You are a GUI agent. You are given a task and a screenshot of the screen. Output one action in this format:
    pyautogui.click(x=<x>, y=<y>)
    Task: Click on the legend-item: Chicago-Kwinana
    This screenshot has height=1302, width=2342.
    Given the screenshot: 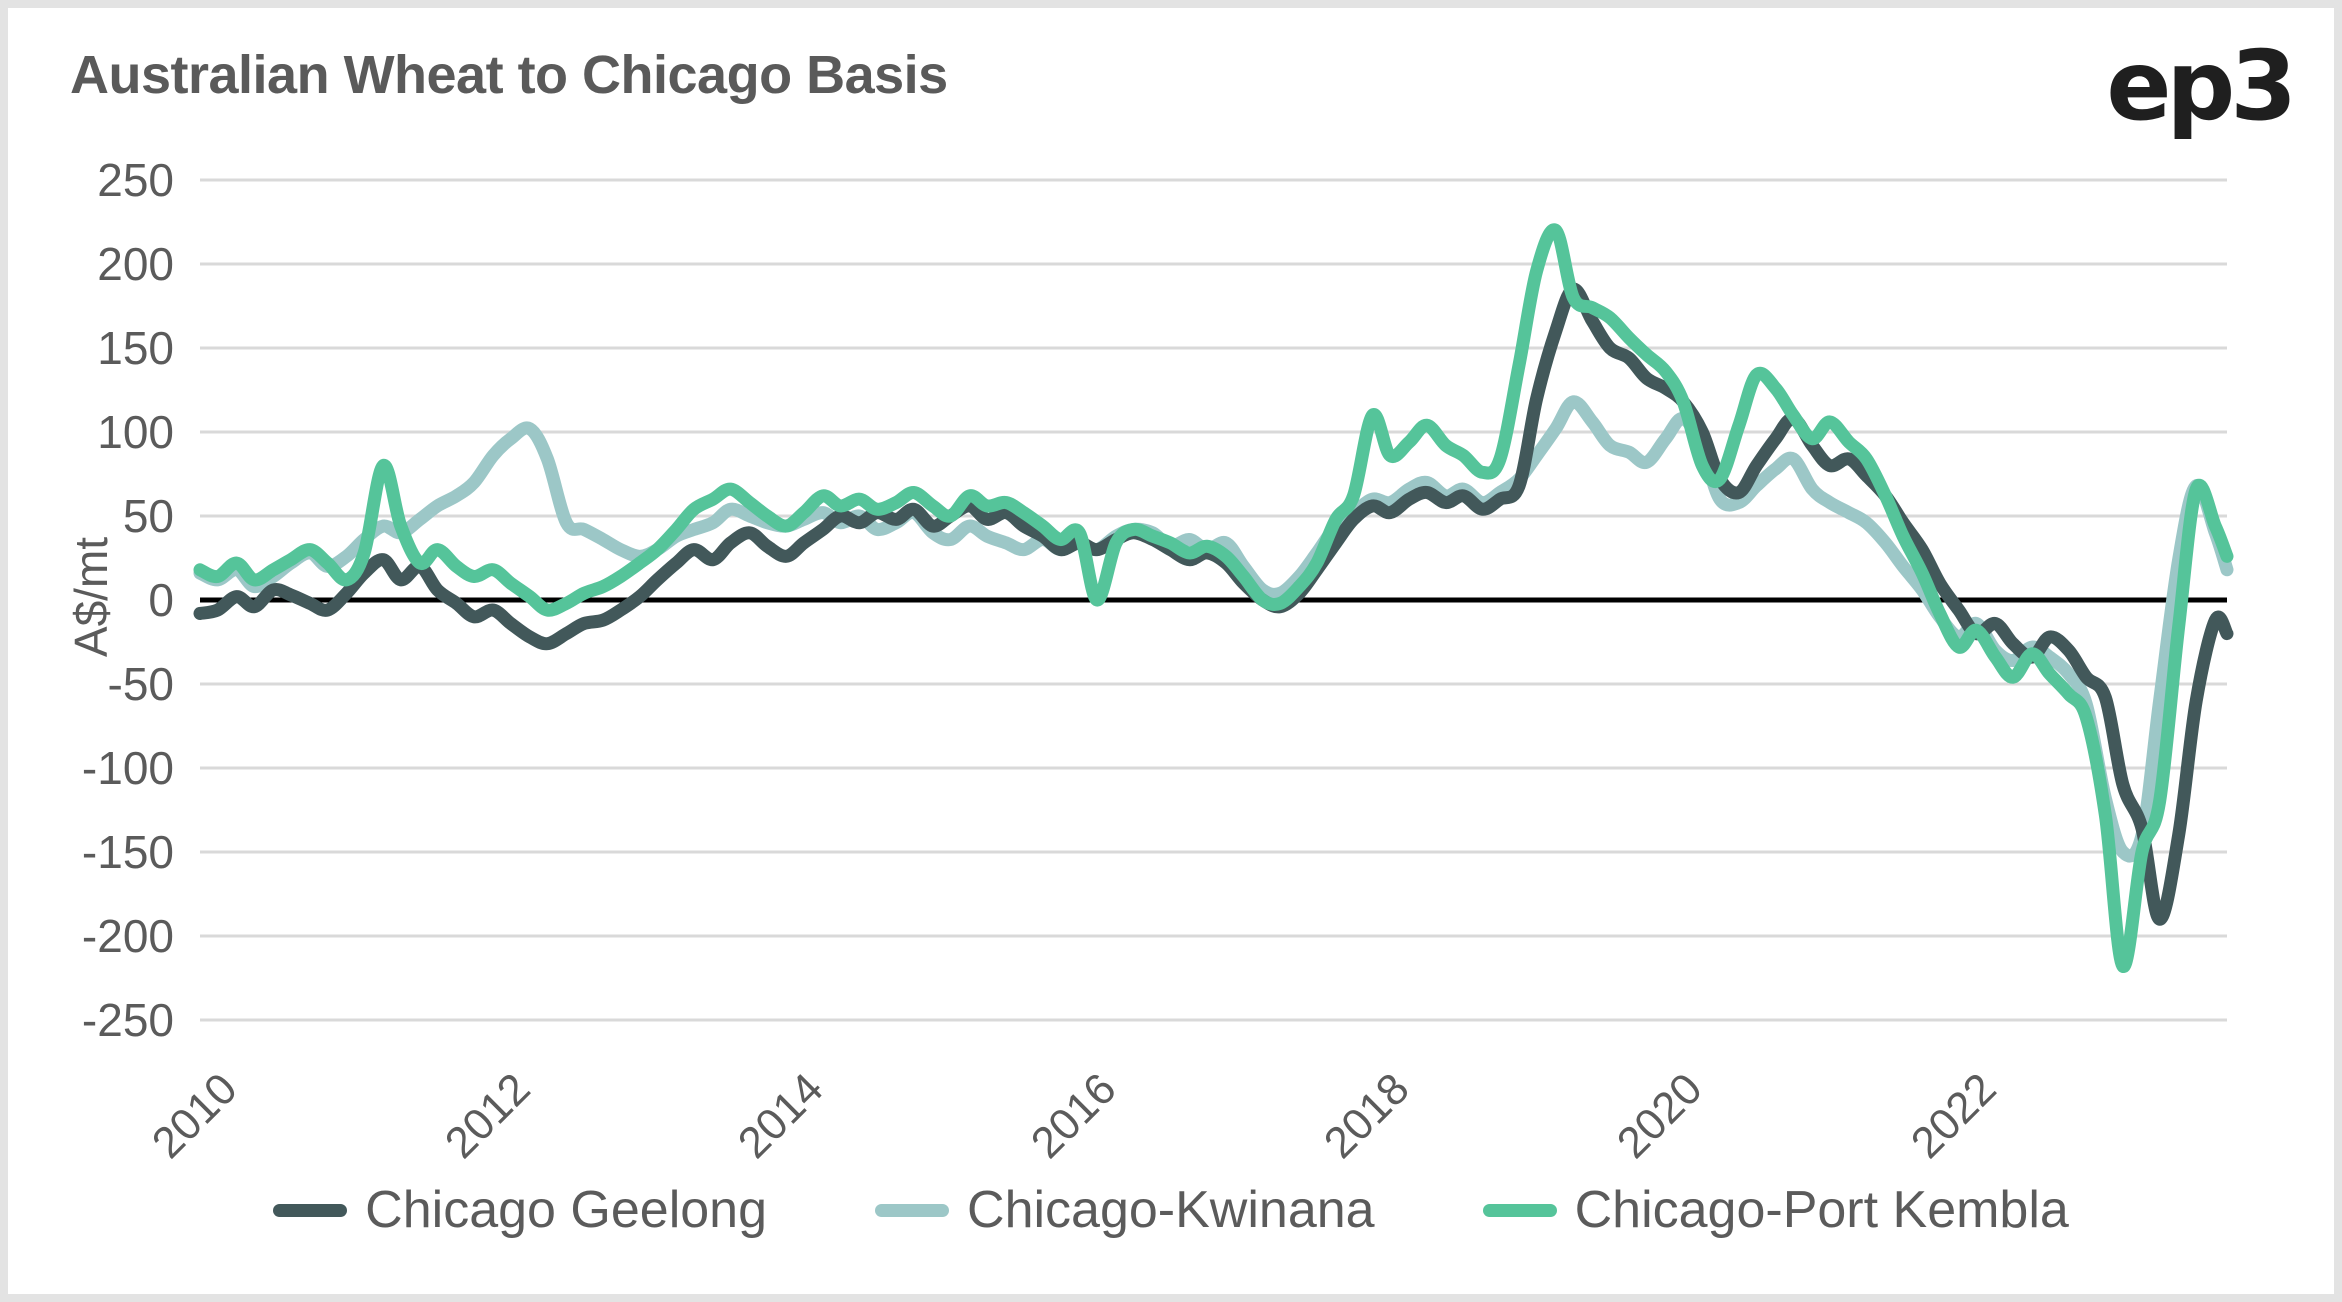 What is the action you would take?
    pyautogui.click(x=1125, y=1210)
    